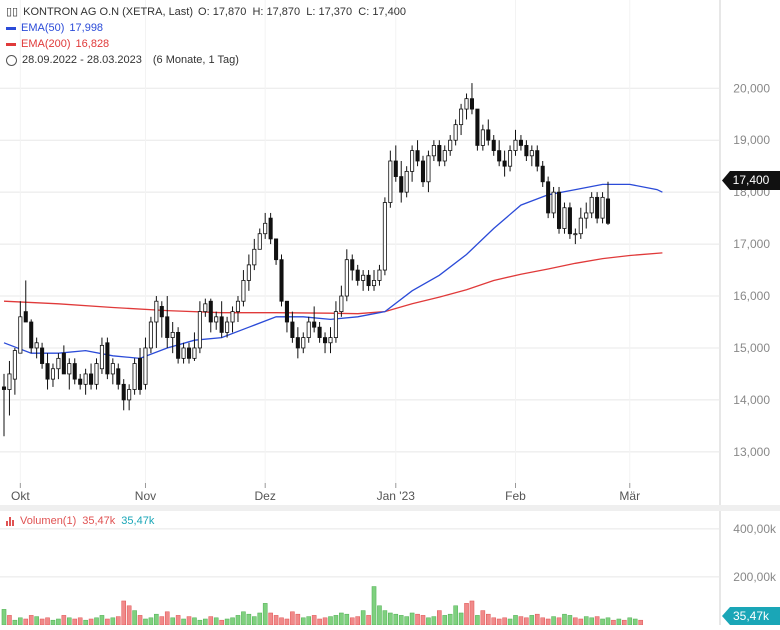  What do you see at coordinates (751, 140) in the screenshot?
I see `price-tick-label: 19,000` at bounding box center [751, 140].